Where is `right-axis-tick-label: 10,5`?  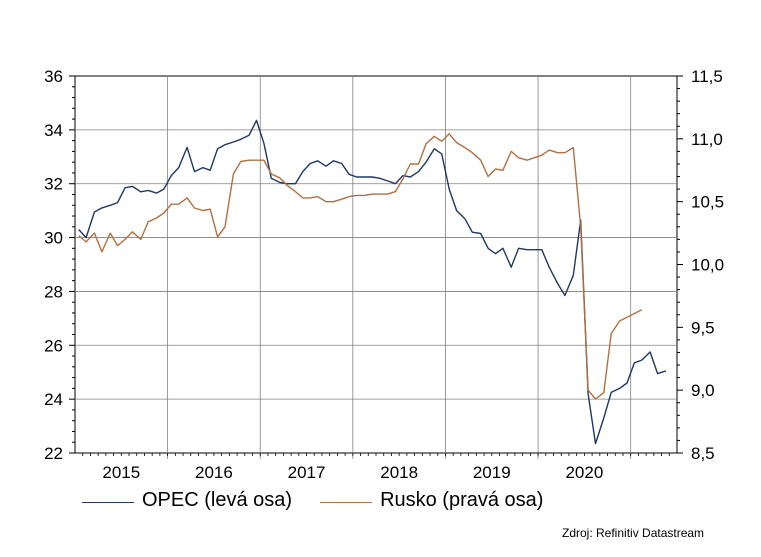 right-axis-tick-label: 10,5 is located at coordinates (707, 202).